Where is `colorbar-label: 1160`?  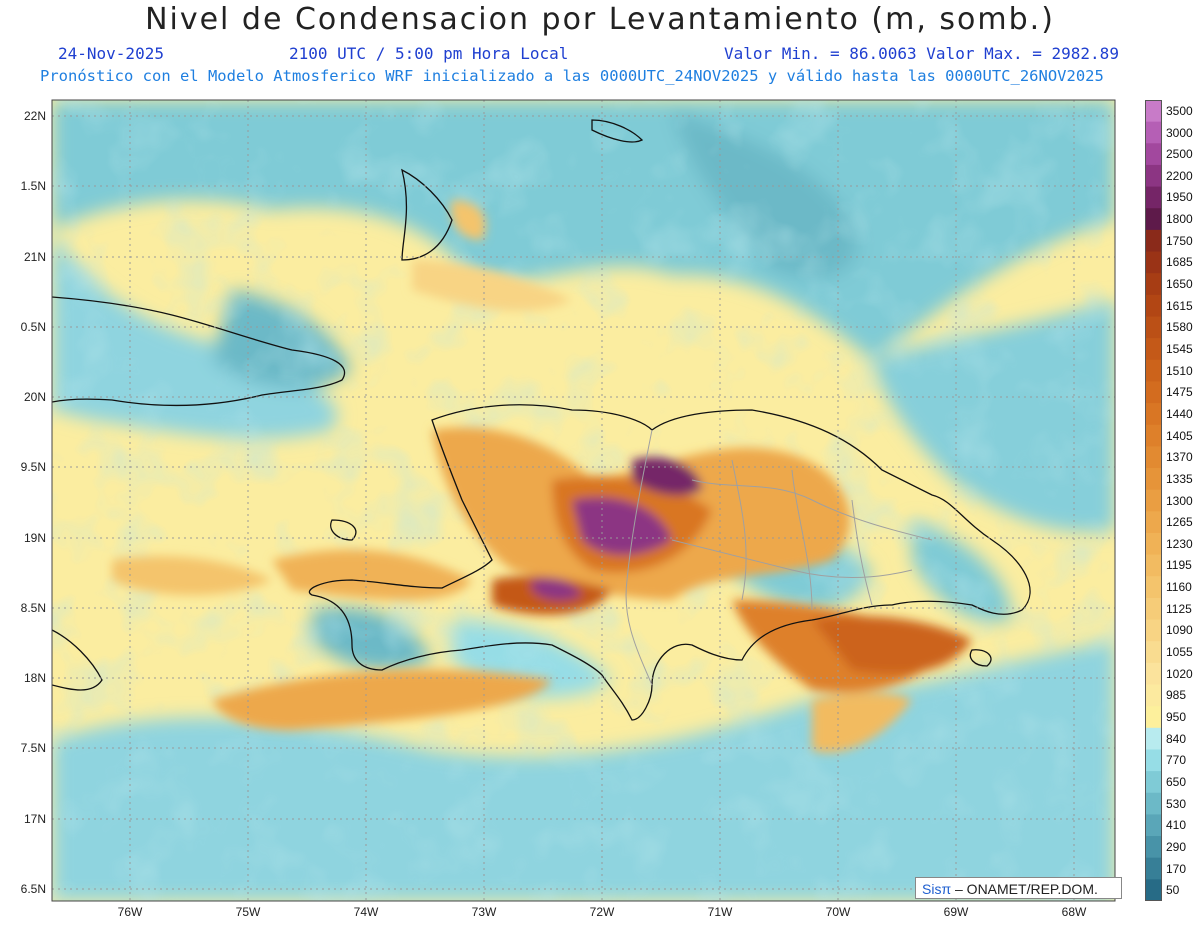
colorbar-label: 1160 is located at coordinates (1179, 587).